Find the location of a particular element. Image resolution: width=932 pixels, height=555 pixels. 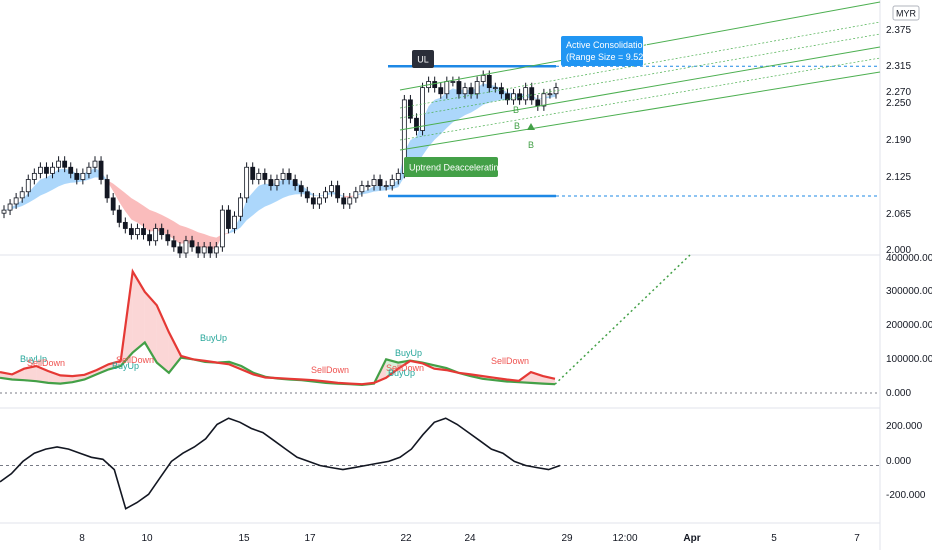

volume-tick-3: 200000.000 is located at coordinates (909, 325).